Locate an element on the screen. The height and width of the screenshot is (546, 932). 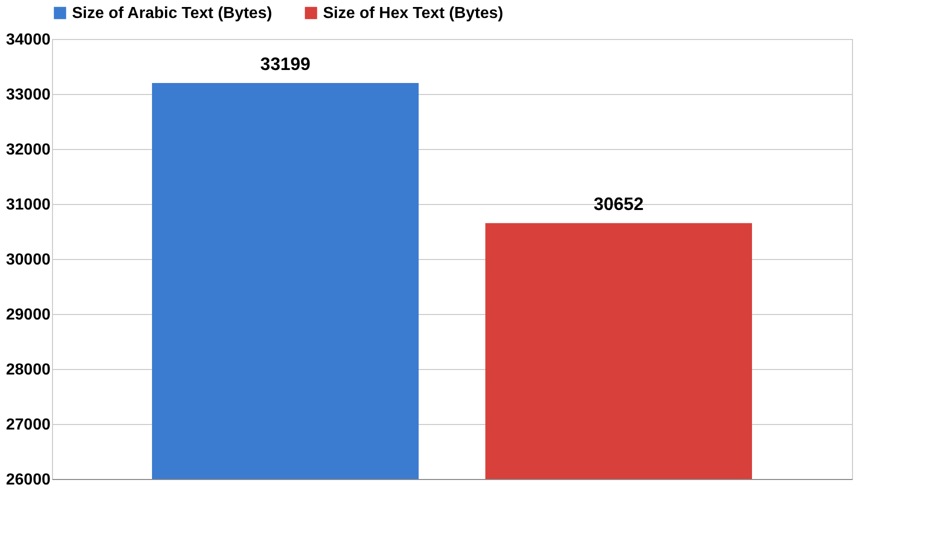
y-tick-label: 34000 is located at coordinates (28, 40).